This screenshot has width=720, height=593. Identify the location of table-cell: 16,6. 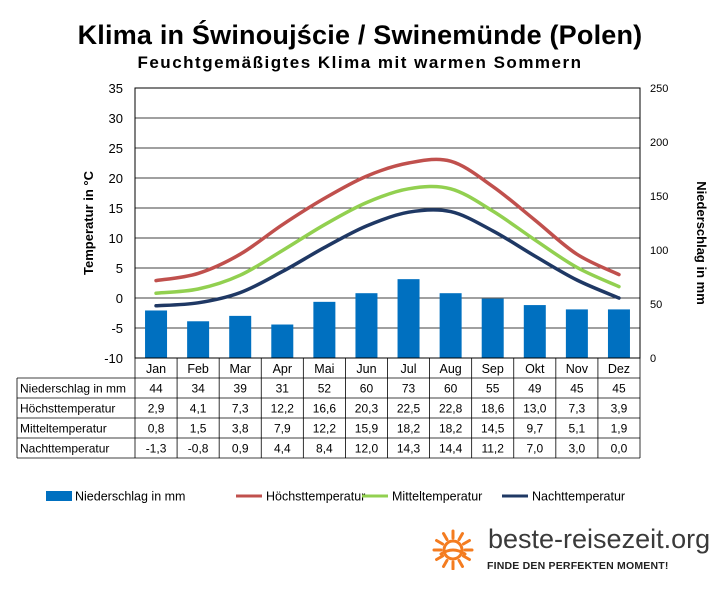
(325, 409).